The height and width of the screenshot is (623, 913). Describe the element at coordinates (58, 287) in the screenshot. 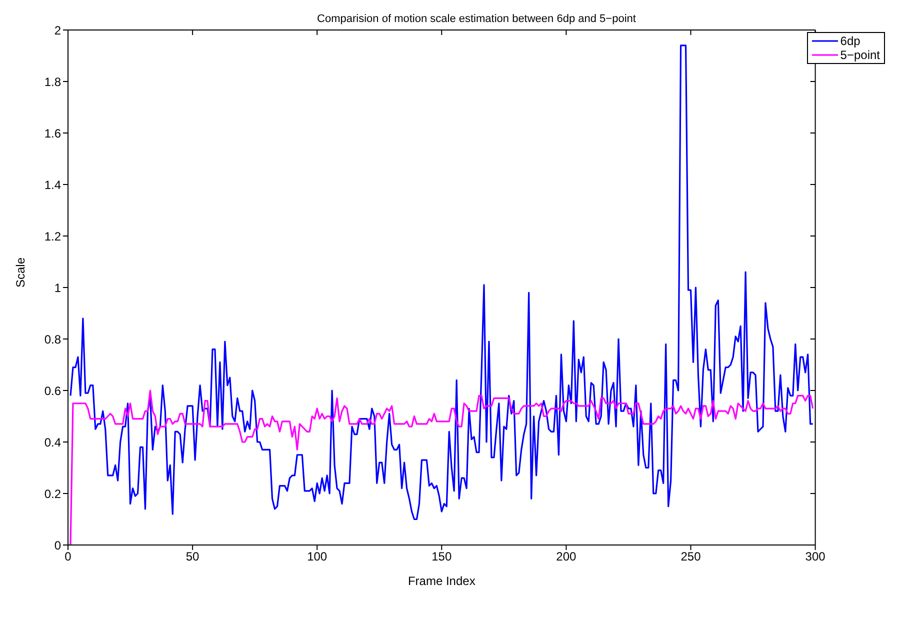

I see `y-tick-label: 1` at that location.